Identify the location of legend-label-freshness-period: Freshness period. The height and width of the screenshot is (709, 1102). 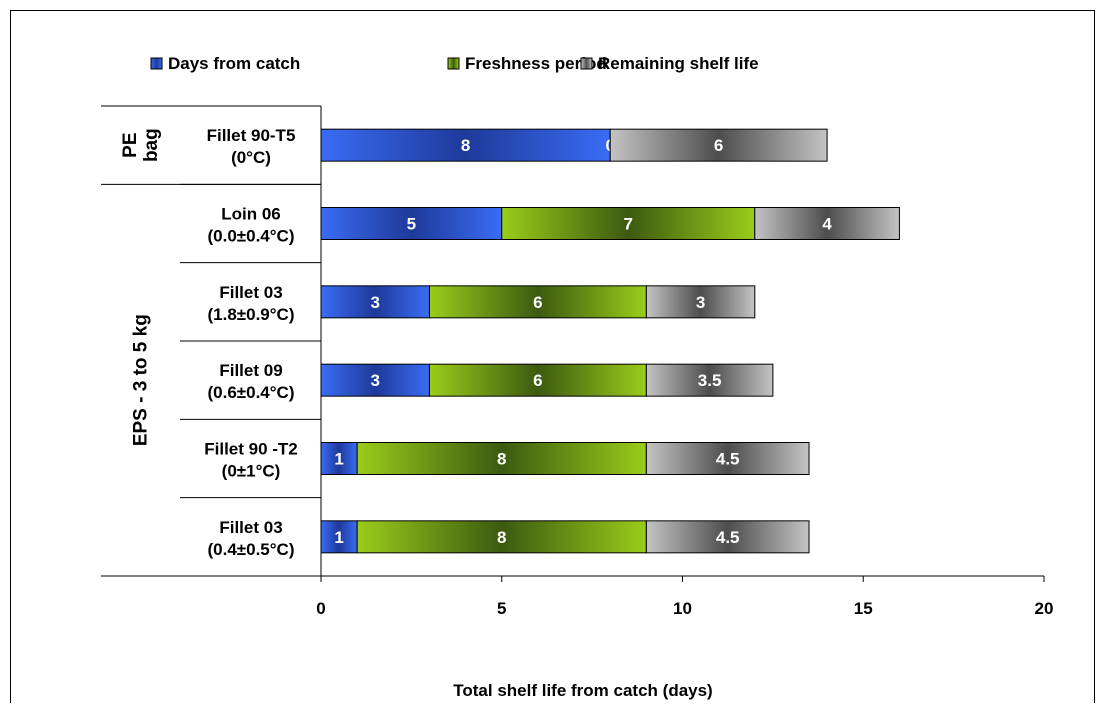
(536, 63).